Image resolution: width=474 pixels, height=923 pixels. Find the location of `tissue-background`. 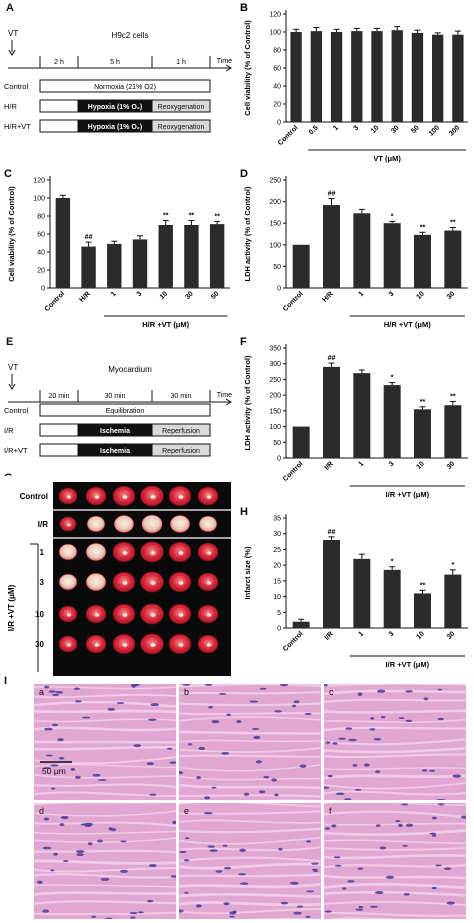

tissue-background is located at coordinates (395, 861).